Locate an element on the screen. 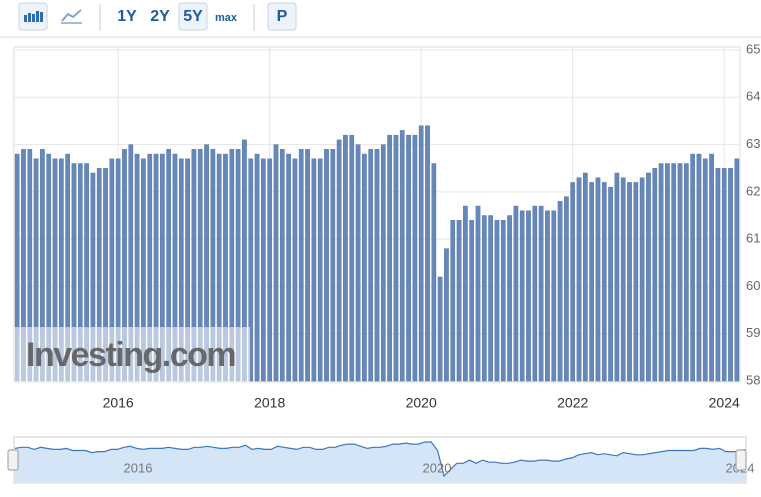  range-button: 5Y is located at coordinates (193, 16).